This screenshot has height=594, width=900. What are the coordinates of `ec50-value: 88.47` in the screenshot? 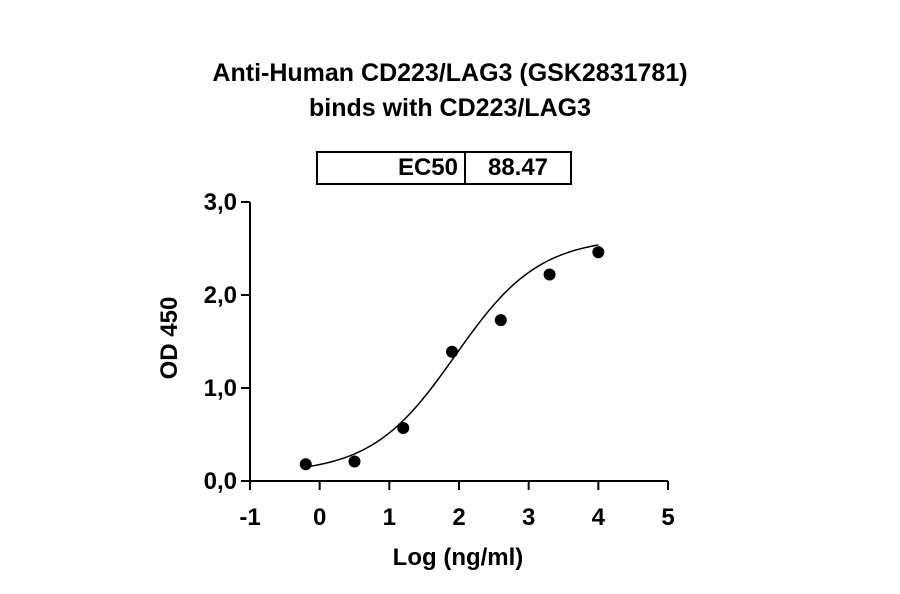 It's located at (518, 167).